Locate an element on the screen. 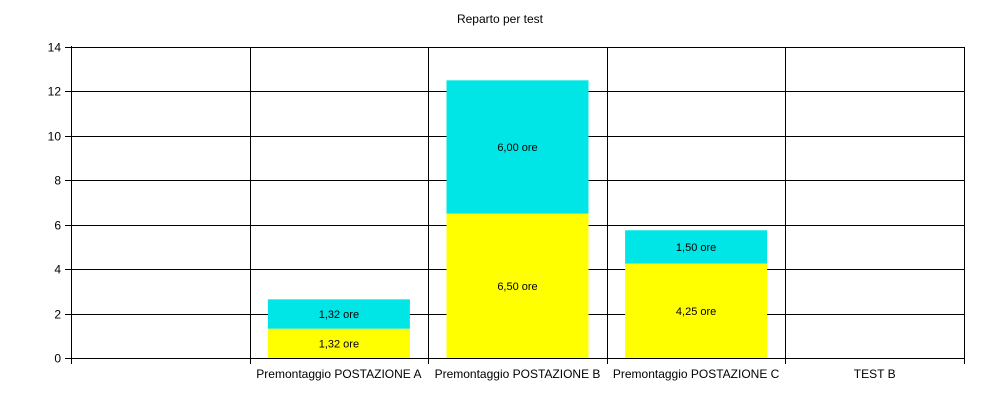 The height and width of the screenshot is (400, 1000). chart-title: Reparto per test is located at coordinates (500, 19).